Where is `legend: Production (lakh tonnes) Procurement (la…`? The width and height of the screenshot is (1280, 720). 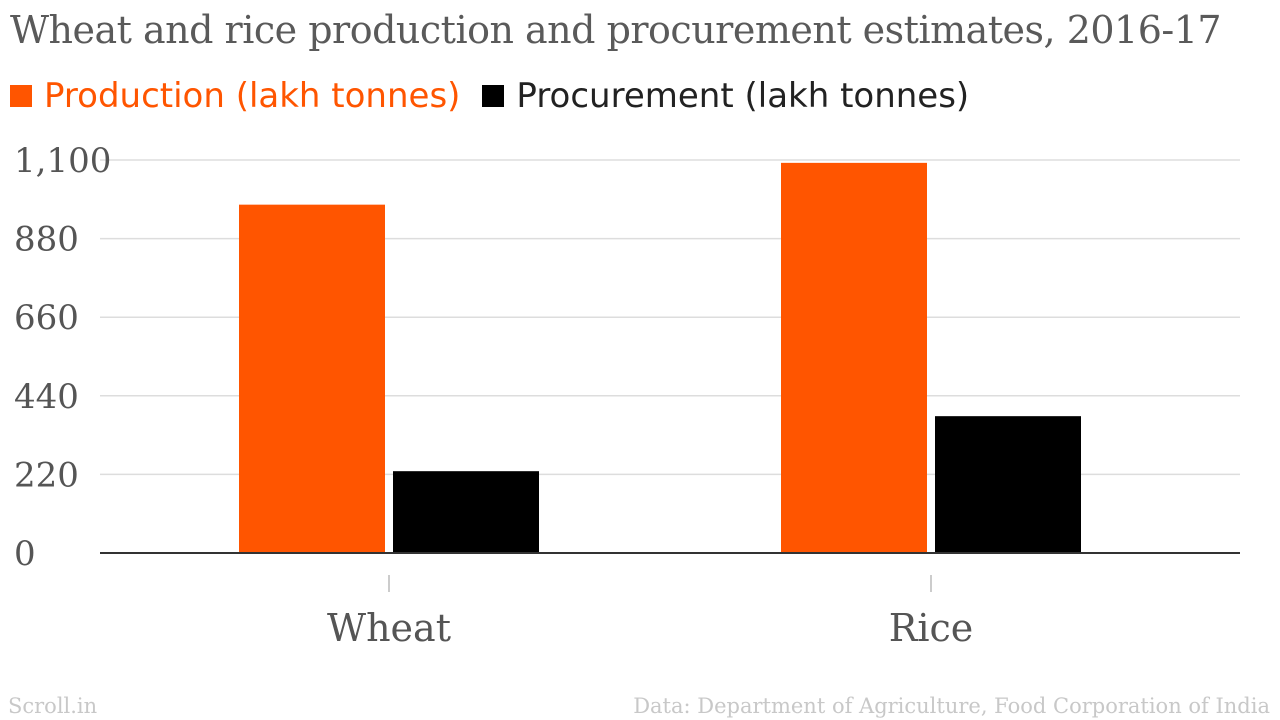
legend: Production (lakh tonnes) Procurement (la… is located at coordinates (500, 96).